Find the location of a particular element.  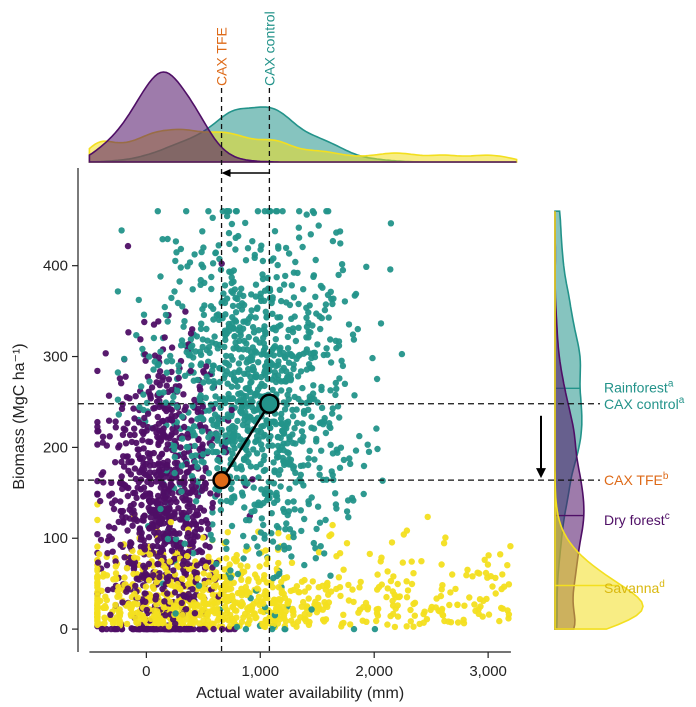

right-label-cax-control: CAX controla is located at coordinates (644, 403).